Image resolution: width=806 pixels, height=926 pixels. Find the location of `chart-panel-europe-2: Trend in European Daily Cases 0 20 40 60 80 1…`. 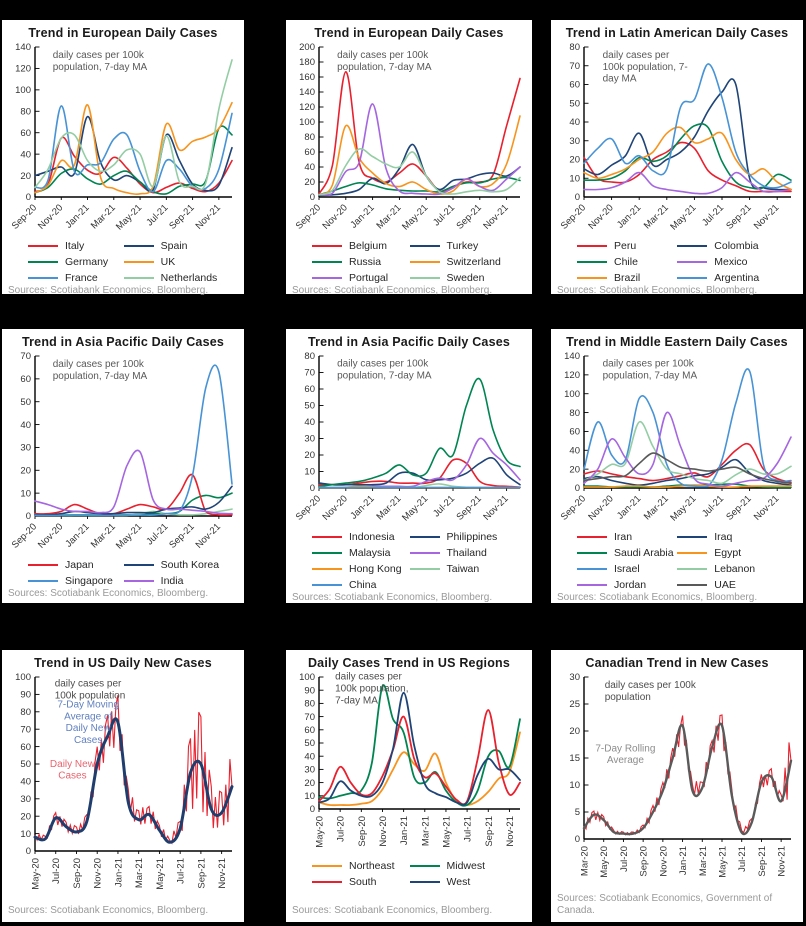

chart-panel-europe-2: Trend in European Daily Cases 0 20 40 60 80 1… is located at coordinates (409, 158).